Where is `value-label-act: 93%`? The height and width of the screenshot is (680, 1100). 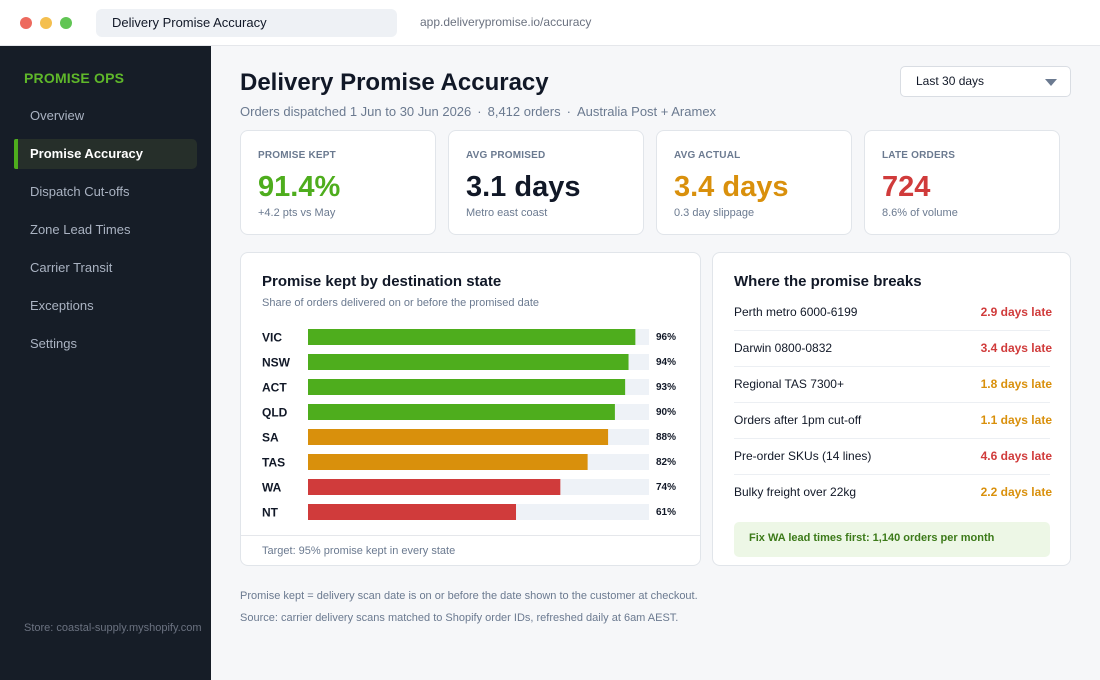
value-label-act: 93% is located at coordinates (666, 387).